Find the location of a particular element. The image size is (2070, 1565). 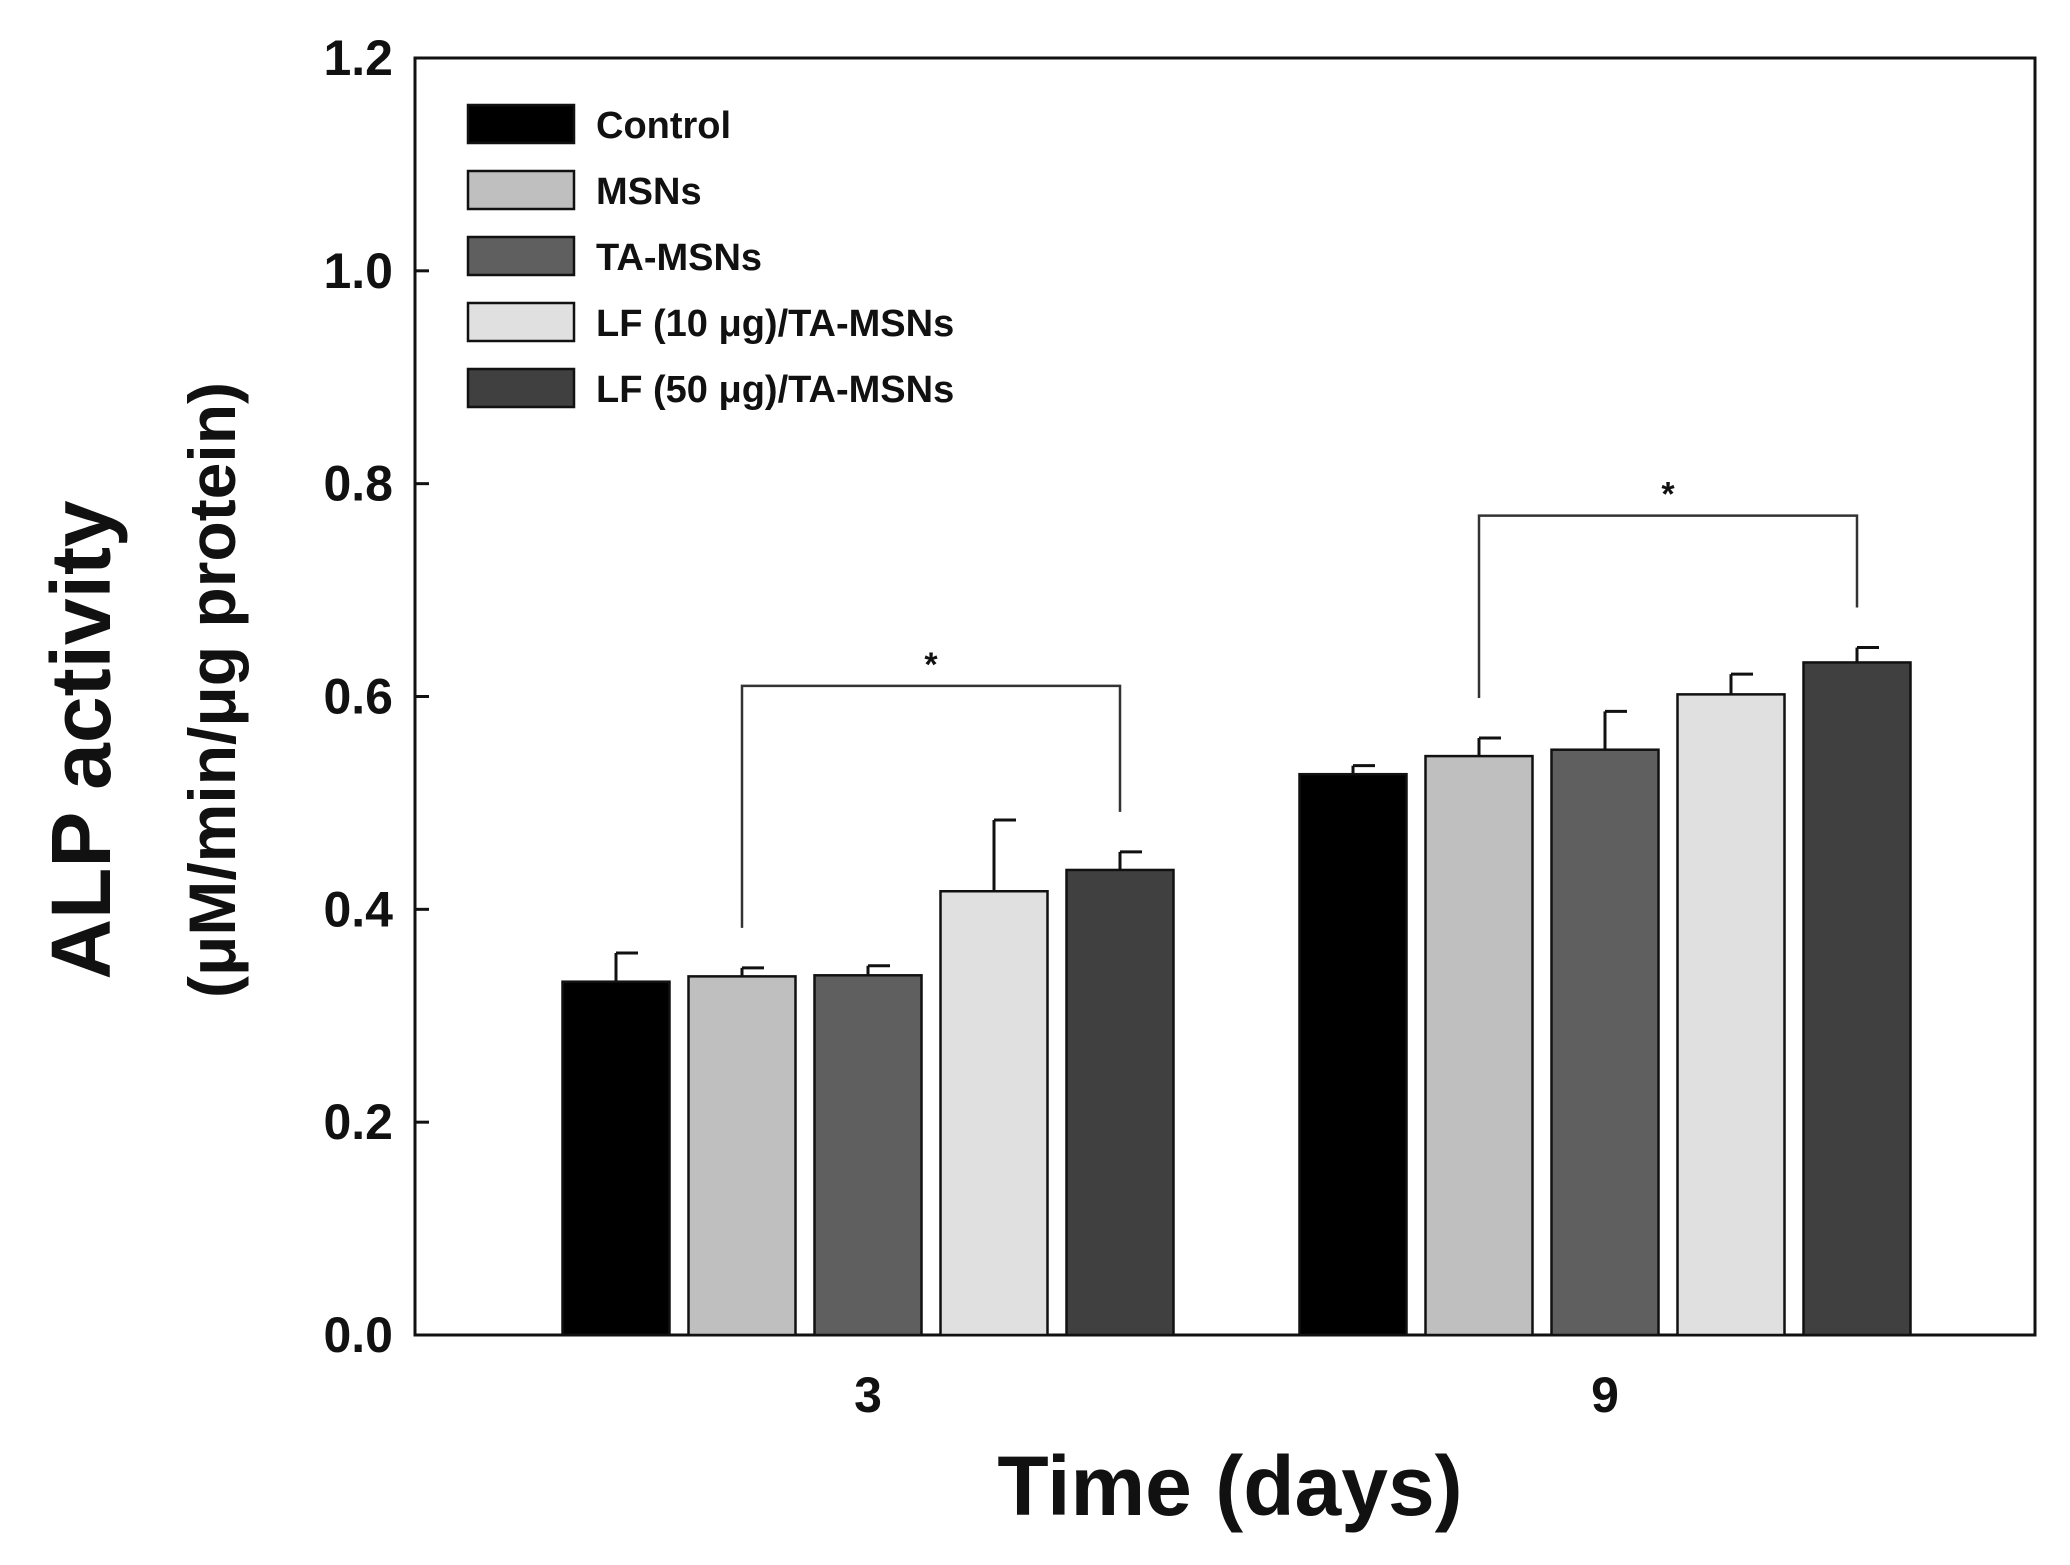

y-axis-title-line1: ALP activity is located at coordinates (81, 740).